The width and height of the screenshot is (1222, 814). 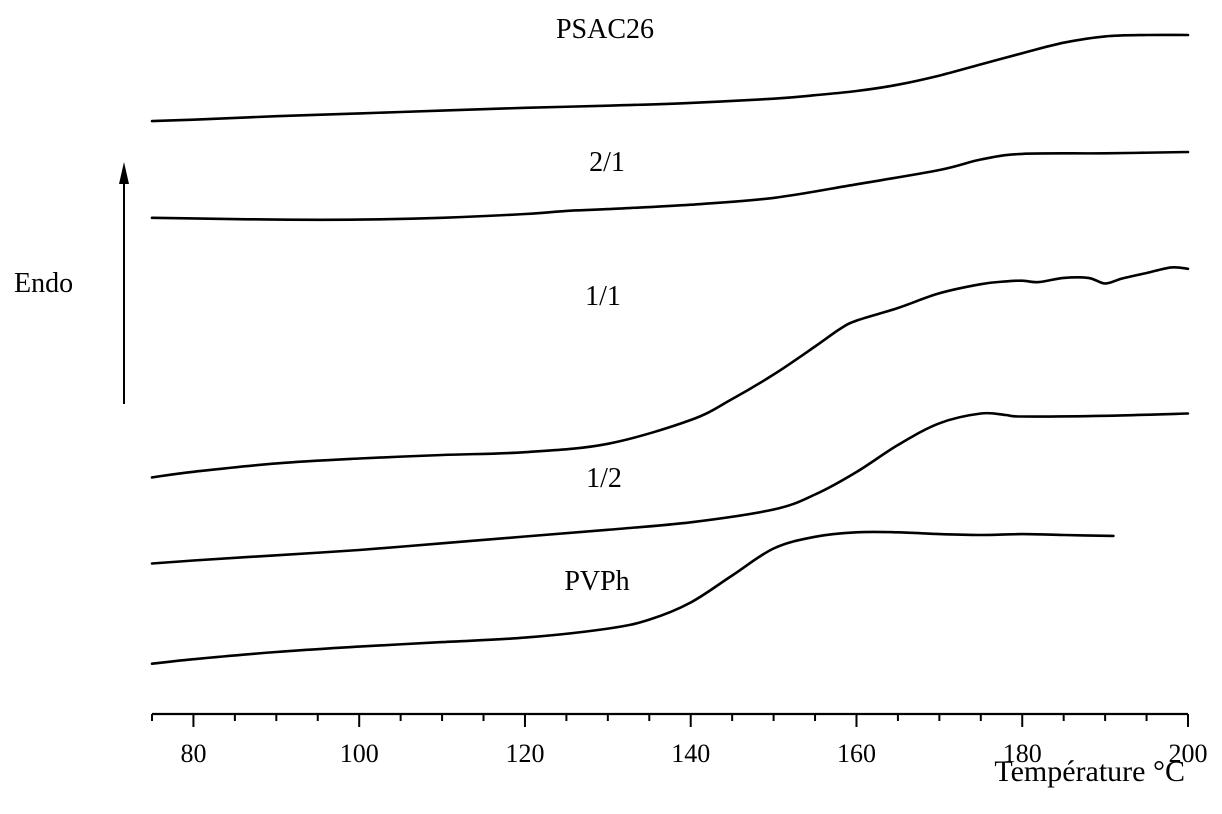 I want to click on x-axis-label: Température °C, so click(x=1089, y=771).